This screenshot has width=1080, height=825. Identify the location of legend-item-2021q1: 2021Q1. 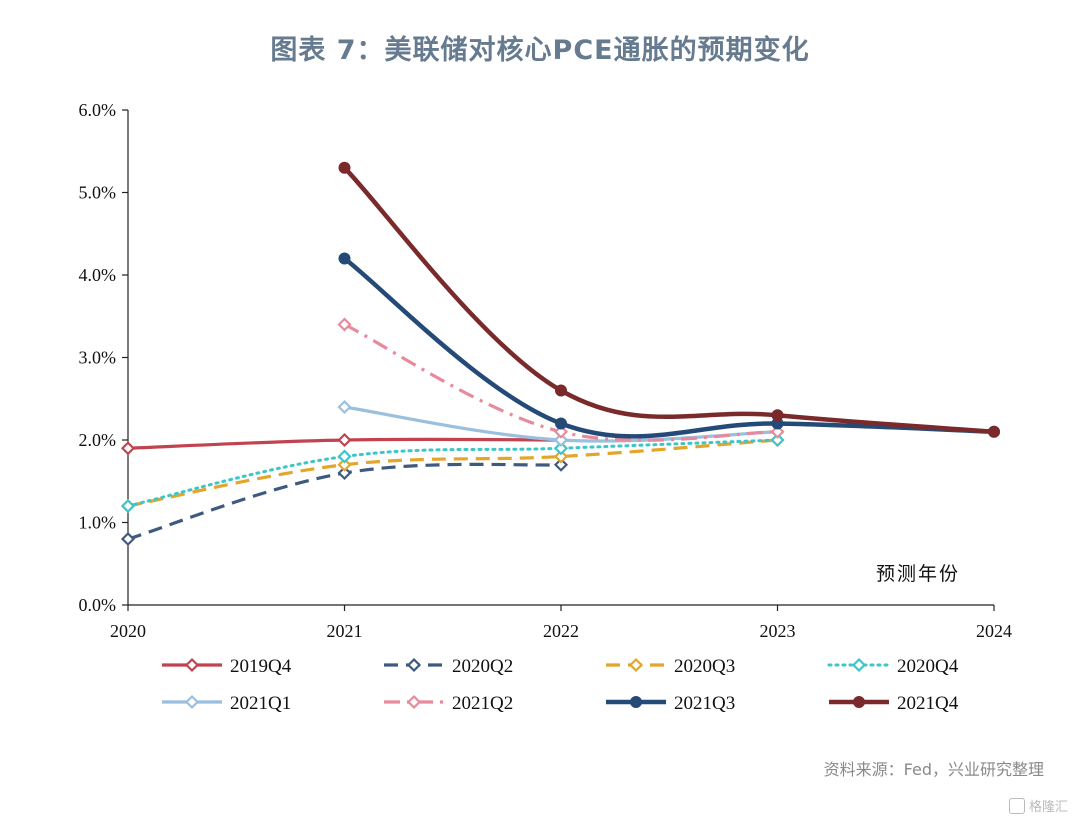
(226, 703).